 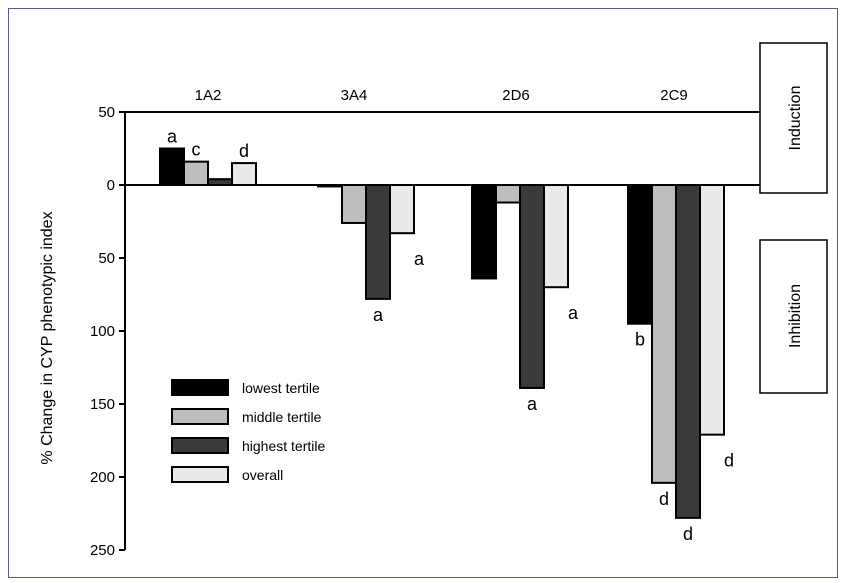 What do you see at coordinates (283, 446) in the screenshot?
I see `legend-label: highest tertile` at bounding box center [283, 446].